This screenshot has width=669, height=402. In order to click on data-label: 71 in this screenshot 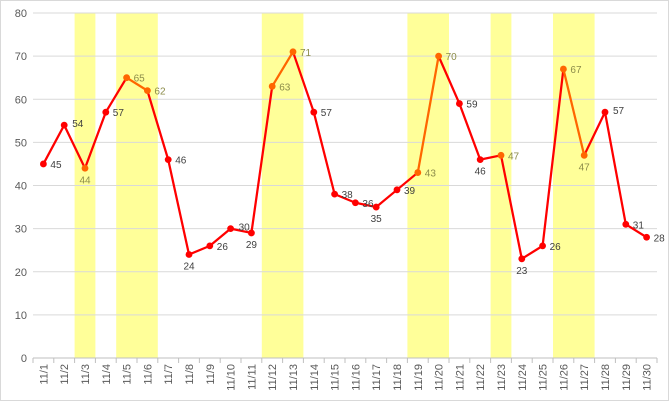, I will do `click(306, 53)`.